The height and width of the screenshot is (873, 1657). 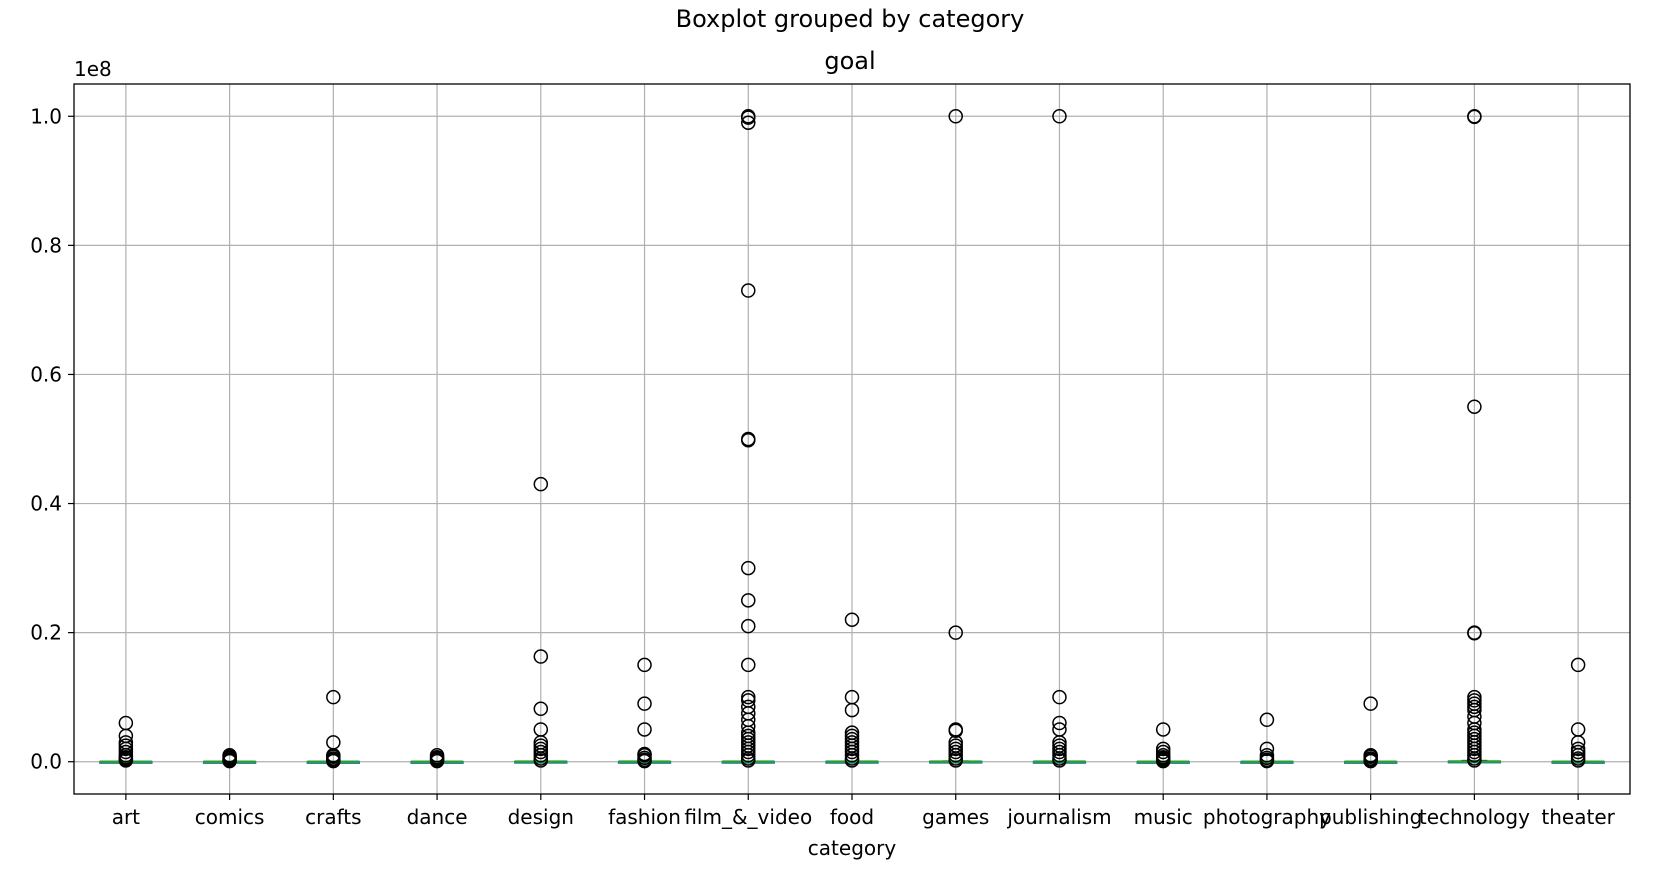 What do you see at coordinates (955, 817) in the screenshot?
I see `x-tick-label: games` at bounding box center [955, 817].